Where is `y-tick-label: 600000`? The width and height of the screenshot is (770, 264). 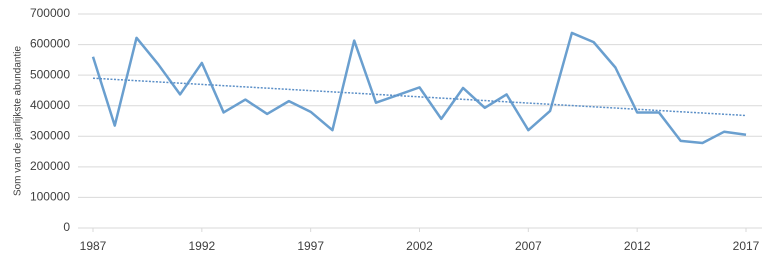 y-tick-label: 600000 is located at coordinates (50, 44).